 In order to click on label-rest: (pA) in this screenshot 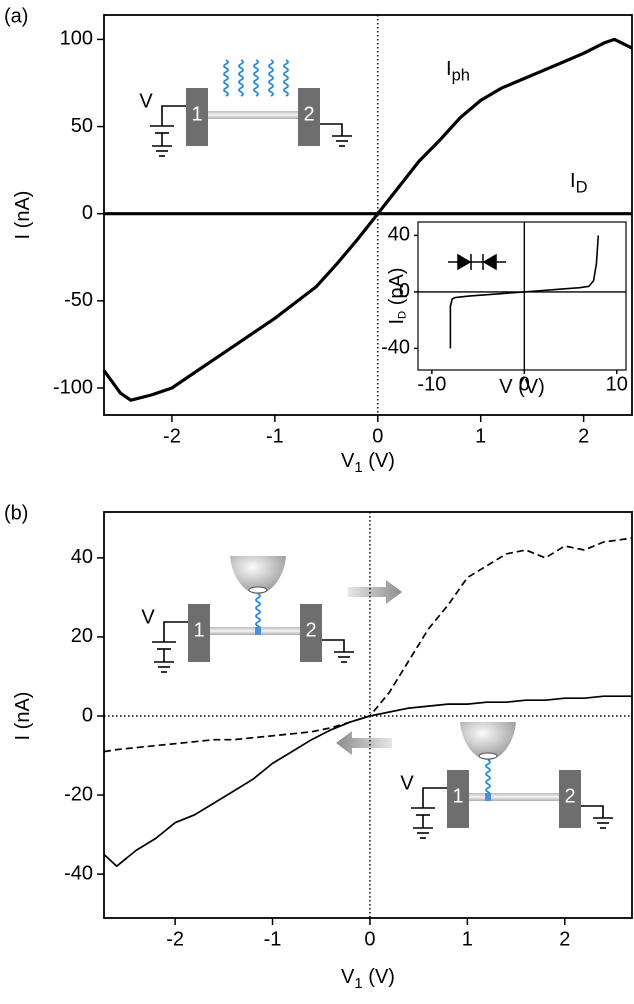, I will do `click(397, 288)`.